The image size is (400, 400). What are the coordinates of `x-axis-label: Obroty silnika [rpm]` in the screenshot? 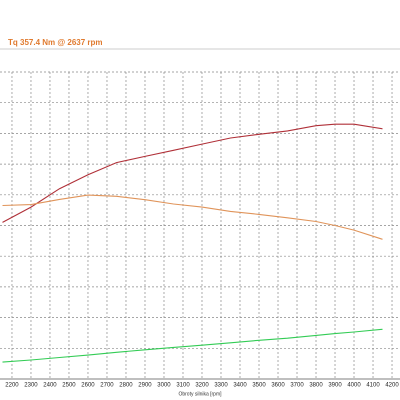 It's located at (200, 394).